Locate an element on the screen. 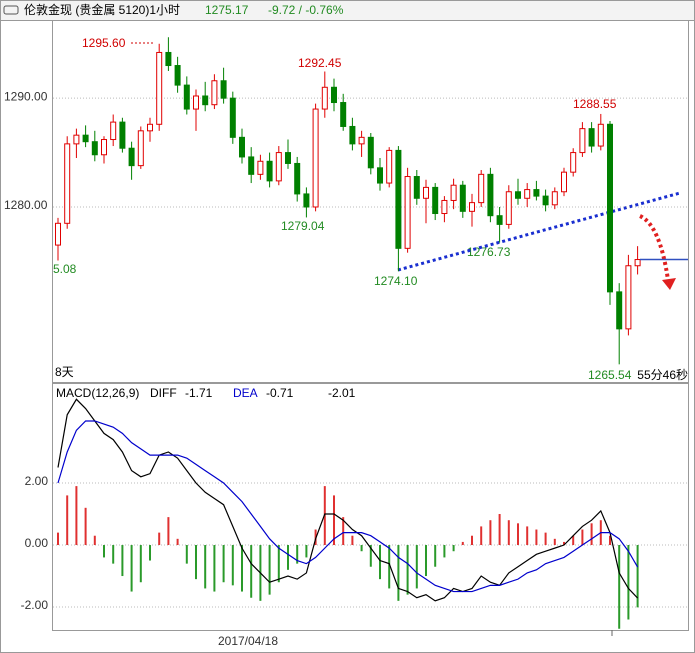 Image resolution: width=695 pixels, height=653 pixels. legend-entry: DIFF is located at coordinates (163, 393).